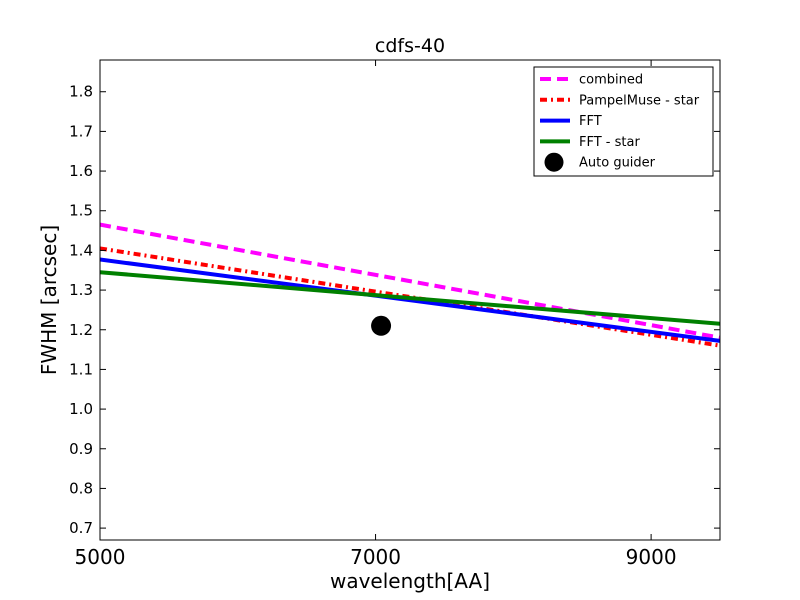 This screenshot has height=600, width=800. I want to click on pampelmuse-star-line, so click(410, 297).